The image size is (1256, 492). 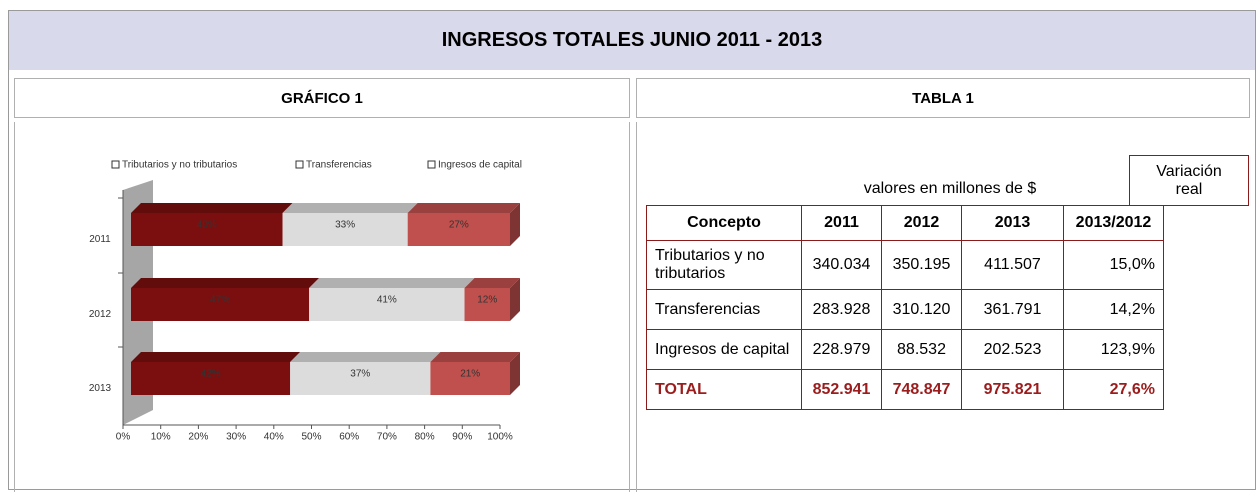 I want to click on cell: 123,9%, so click(x=1113, y=349).